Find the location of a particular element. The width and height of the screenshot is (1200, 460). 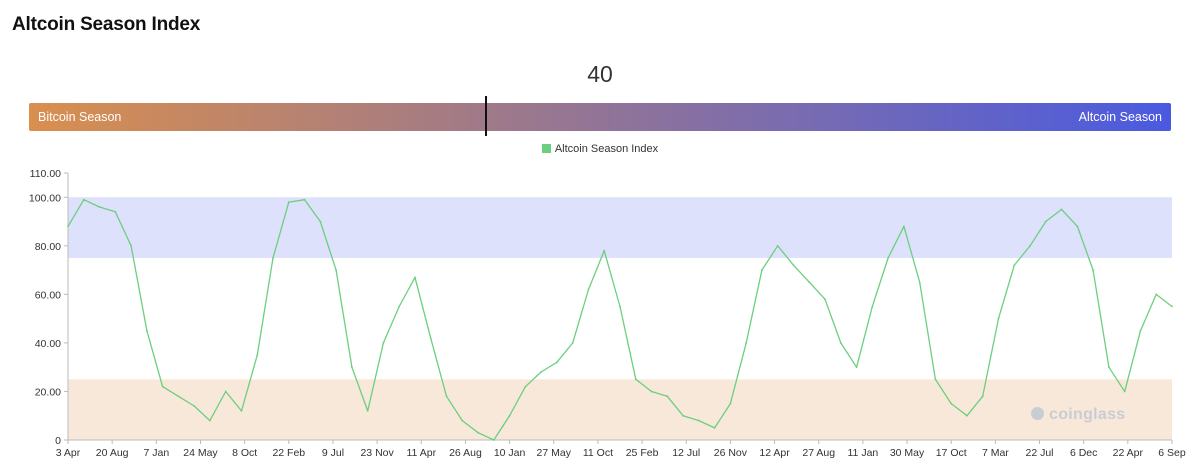

x-tick-label: 12 Apr is located at coordinates (774, 453).